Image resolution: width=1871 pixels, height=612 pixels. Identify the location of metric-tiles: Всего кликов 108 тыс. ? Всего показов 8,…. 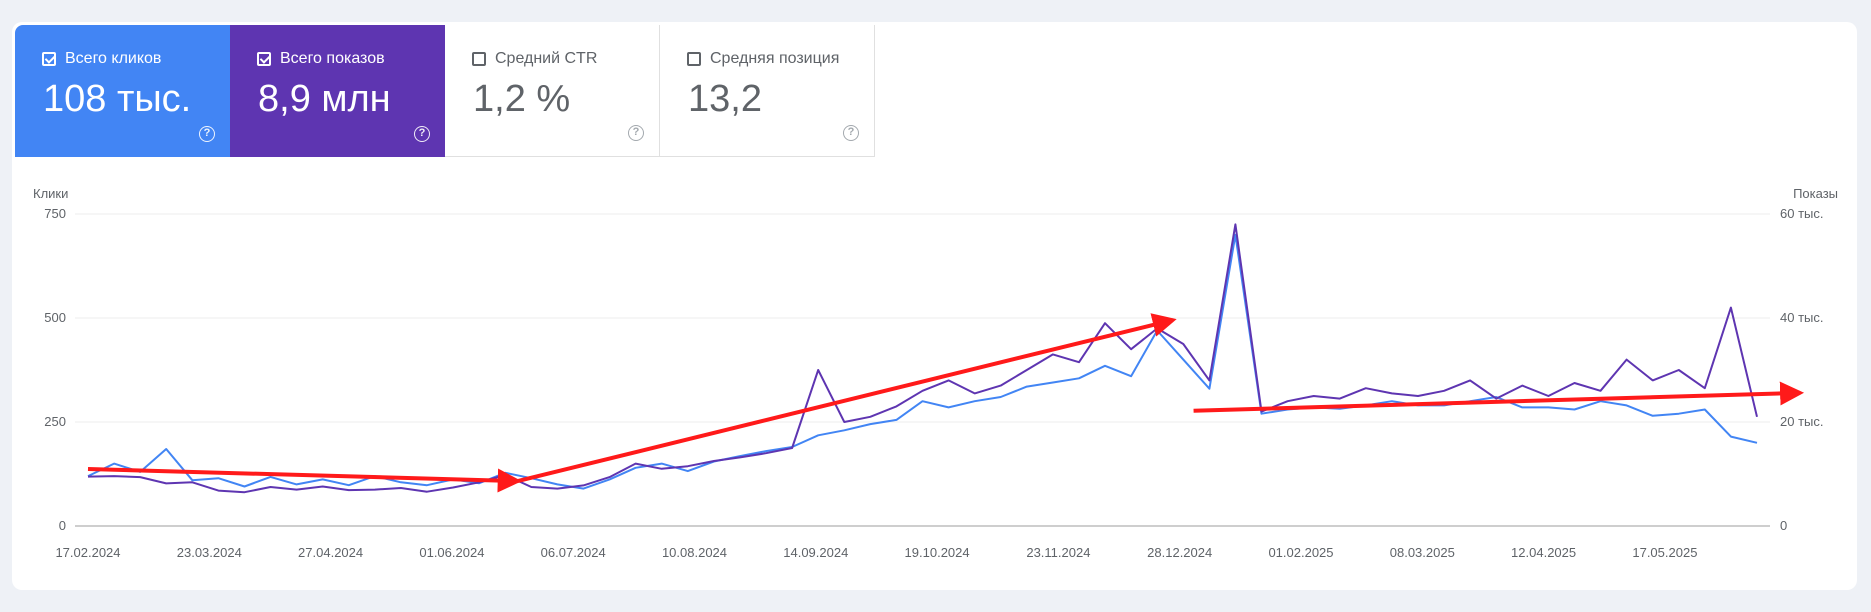
(445, 91).